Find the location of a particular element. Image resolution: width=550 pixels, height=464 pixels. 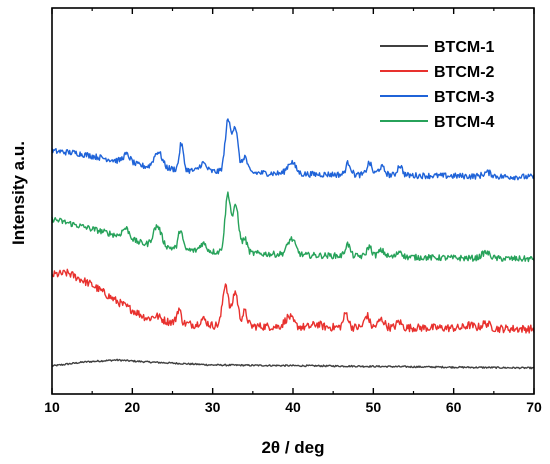

legend-label-btcm-4: BTCM-4 is located at coordinates (464, 122).